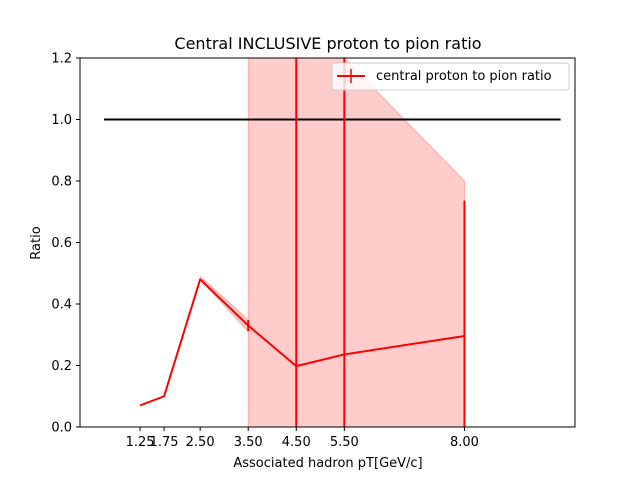 The width and height of the screenshot is (640, 480). Describe the element at coordinates (36, 242) in the screenshot. I see `y-axis-title: Ratio` at that location.